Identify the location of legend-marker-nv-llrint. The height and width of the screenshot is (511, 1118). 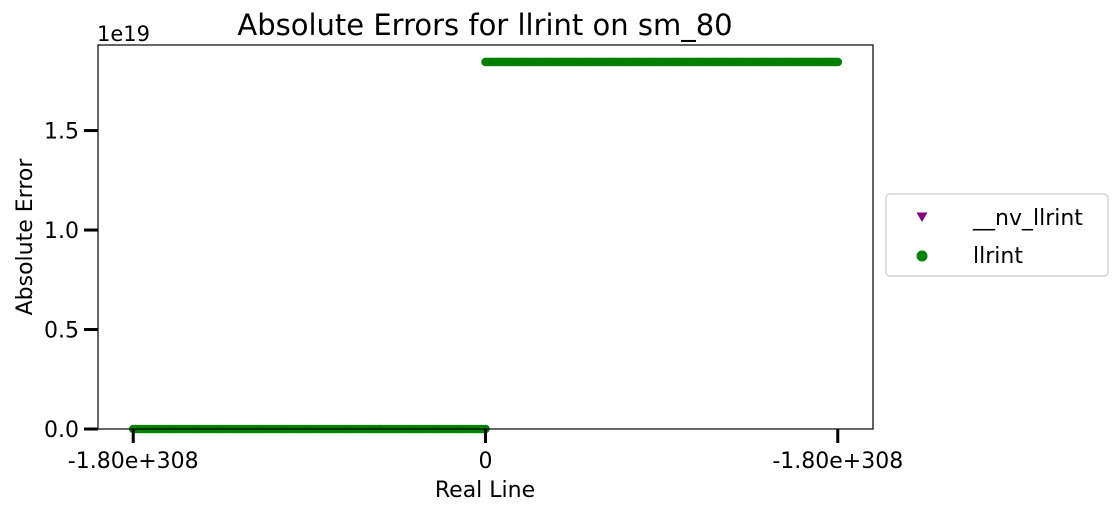
(922, 217).